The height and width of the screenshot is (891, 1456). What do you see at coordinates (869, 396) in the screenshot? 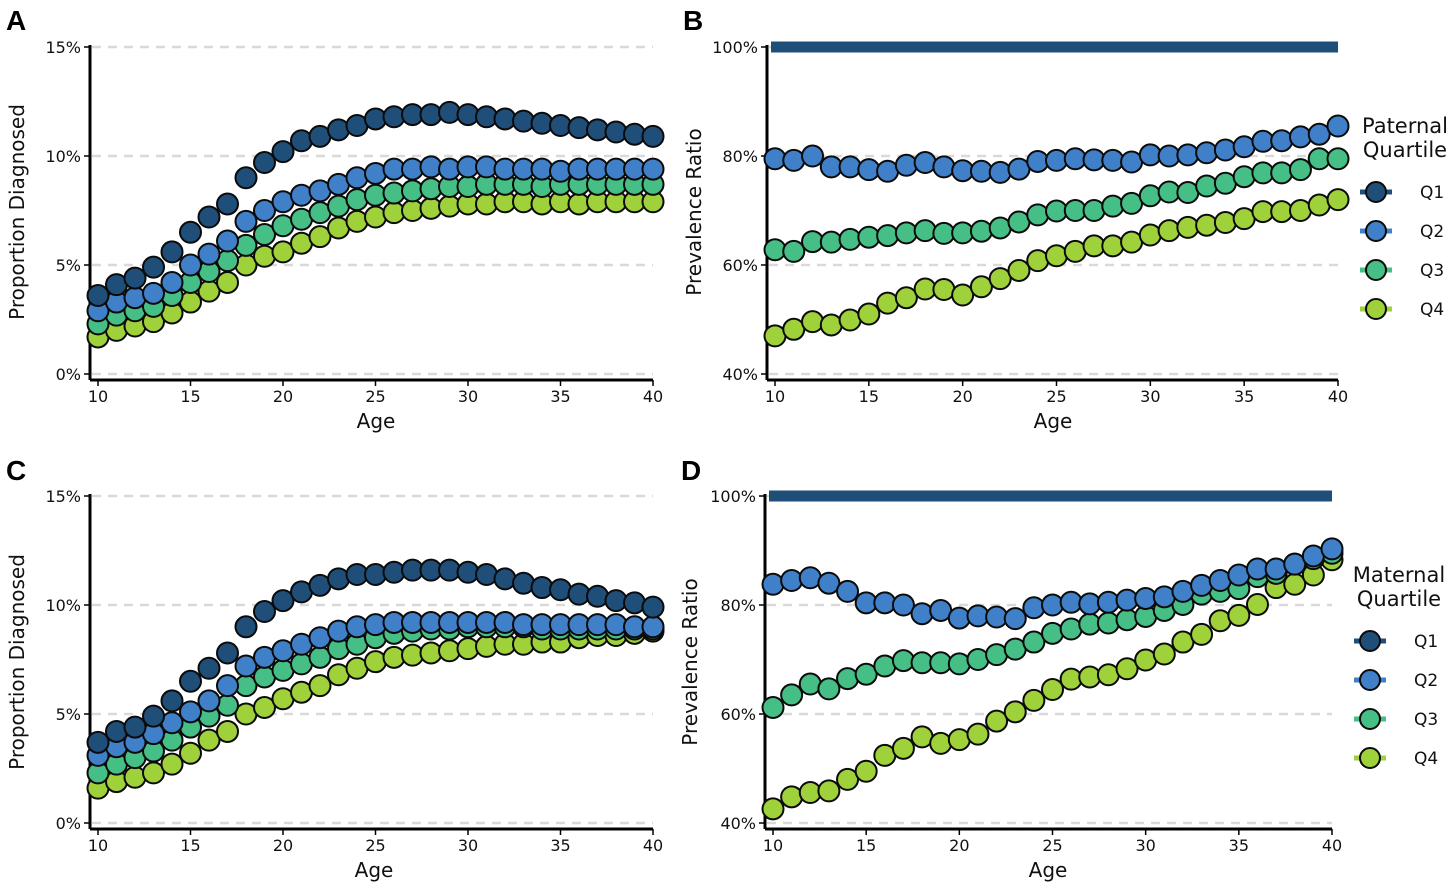
I see `x-tick-label: 15` at bounding box center [869, 396].